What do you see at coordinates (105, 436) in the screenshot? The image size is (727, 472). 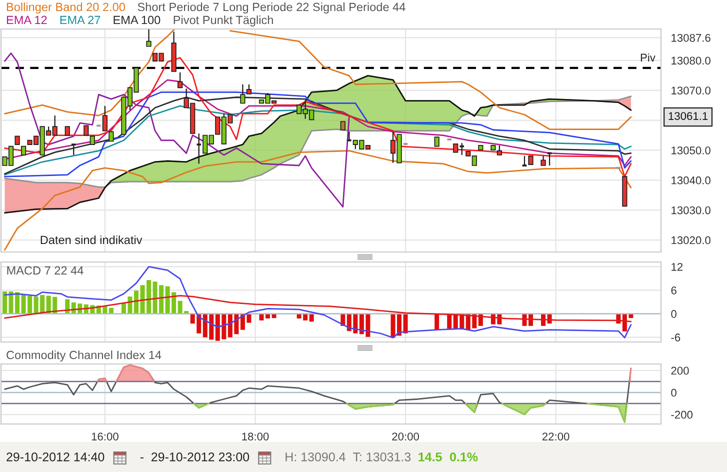 I see `x-tick-label: 16:00` at bounding box center [105, 436].